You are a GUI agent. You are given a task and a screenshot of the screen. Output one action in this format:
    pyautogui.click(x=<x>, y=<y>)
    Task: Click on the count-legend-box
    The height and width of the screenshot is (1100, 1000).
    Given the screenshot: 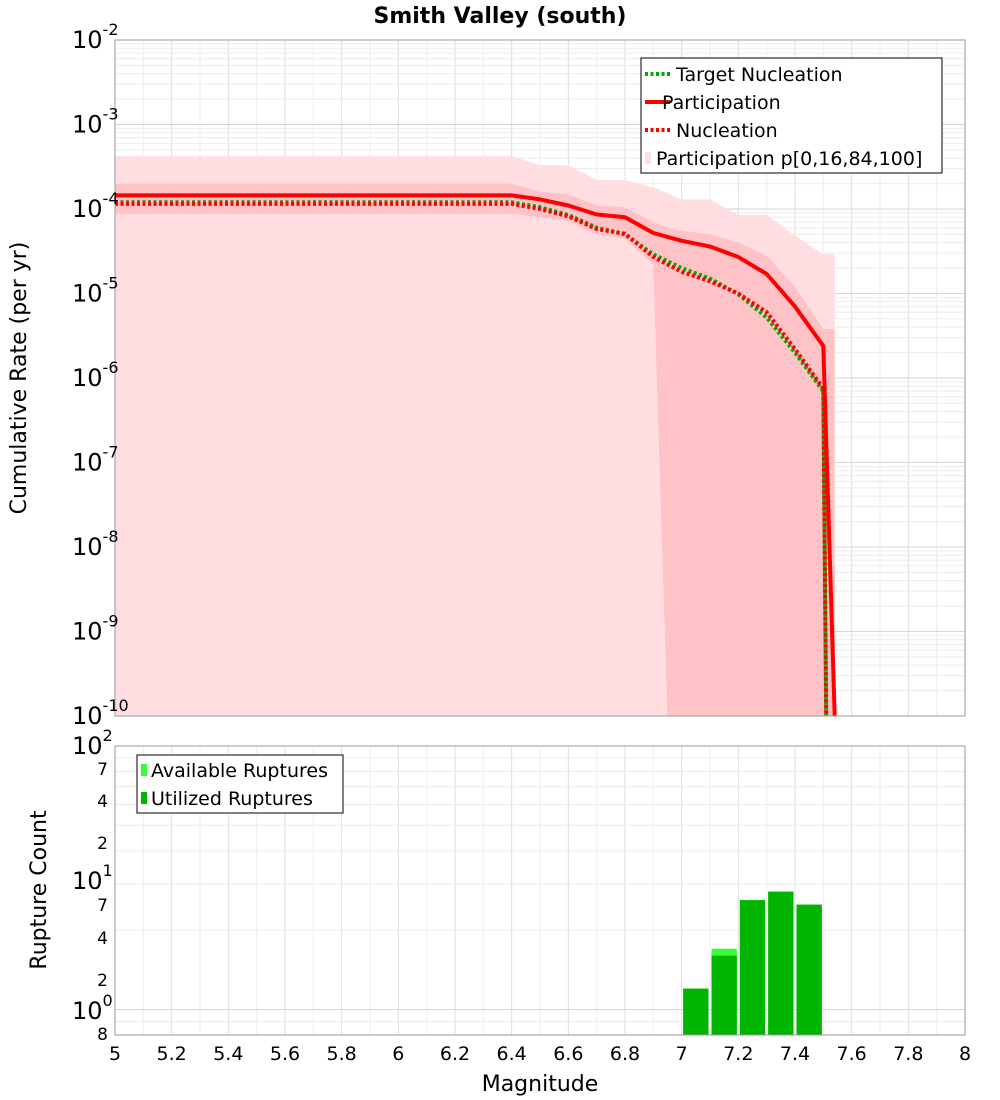 What is the action you would take?
    pyautogui.click(x=240, y=784)
    